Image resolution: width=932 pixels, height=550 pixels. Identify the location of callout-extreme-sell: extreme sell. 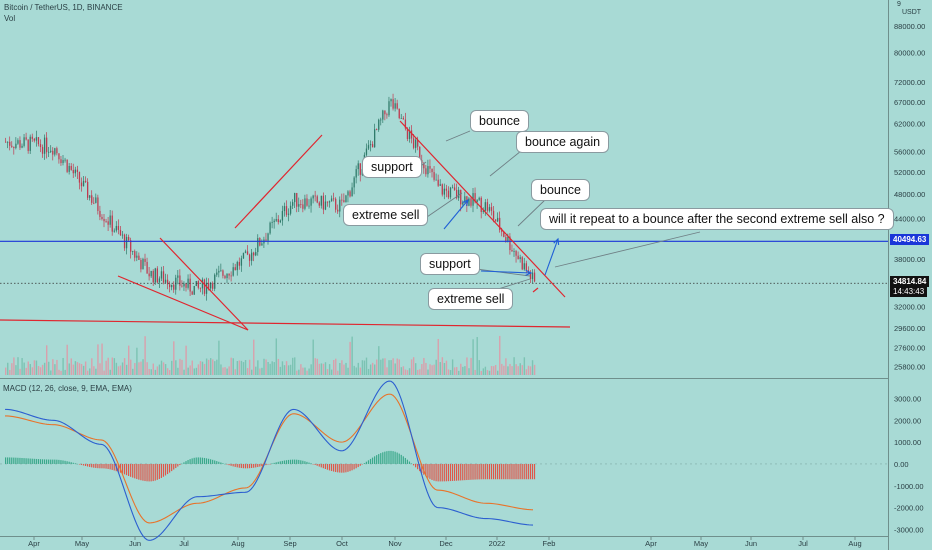
(386, 215).